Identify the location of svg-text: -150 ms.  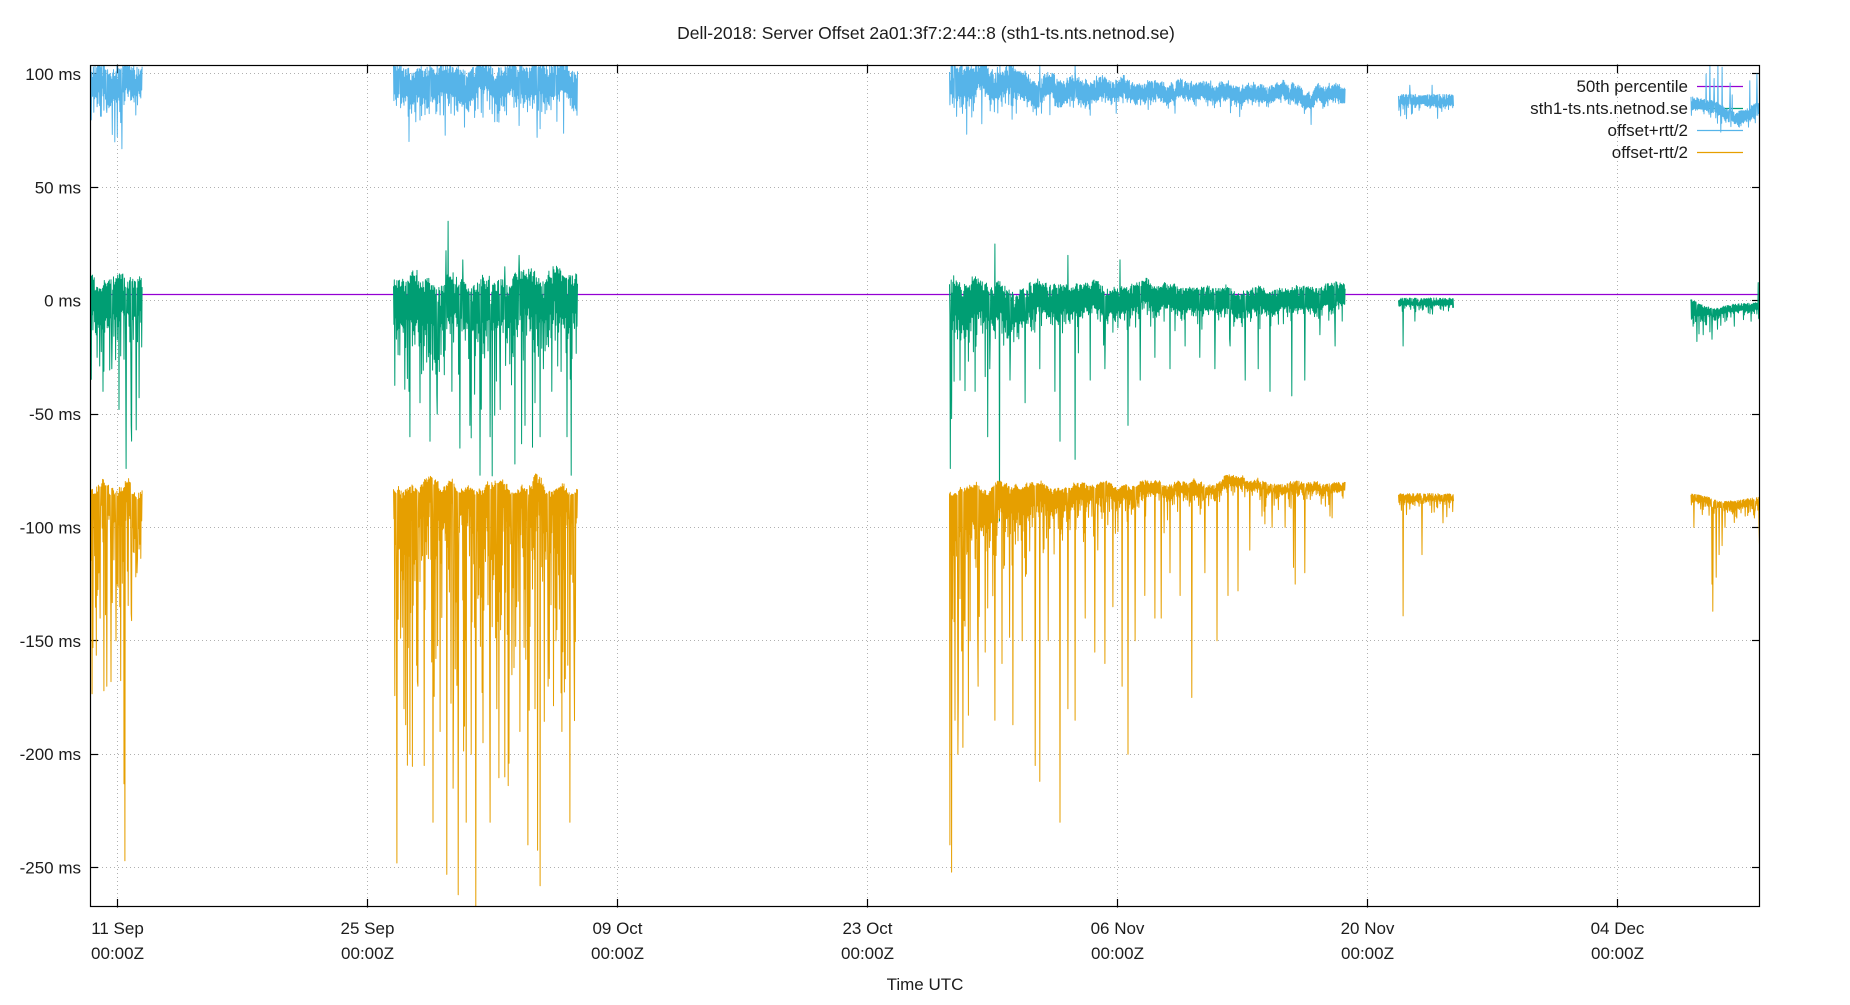
(50, 641).